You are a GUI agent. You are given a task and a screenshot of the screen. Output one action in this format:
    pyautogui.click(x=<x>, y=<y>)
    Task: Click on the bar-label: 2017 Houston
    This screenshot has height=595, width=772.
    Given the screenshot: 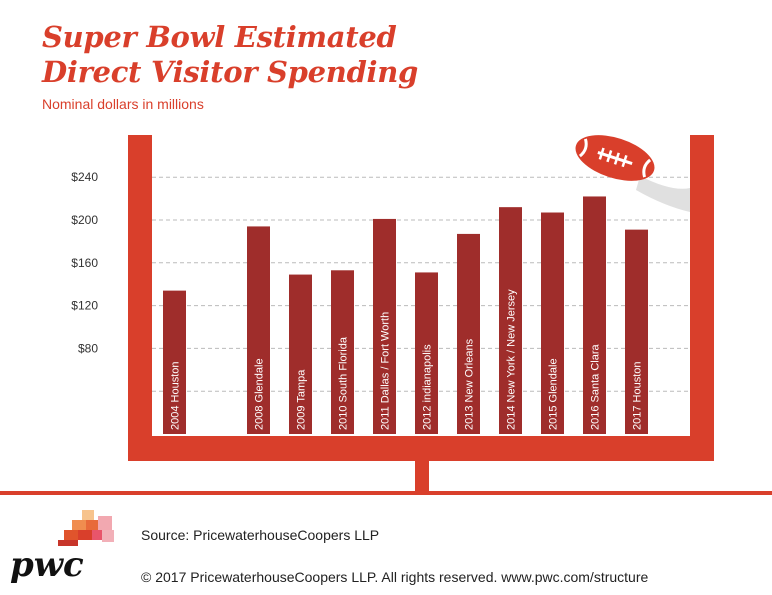 What is the action you would take?
    pyautogui.click(x=638, y=396)
    